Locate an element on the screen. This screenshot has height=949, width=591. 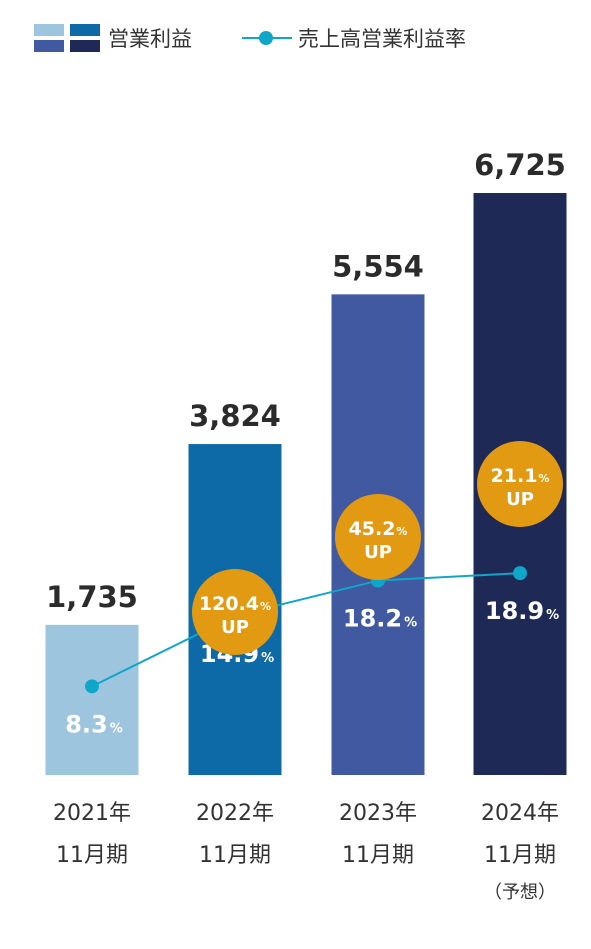
category-period-1: 11月期 is located at coordinates (92, 855).